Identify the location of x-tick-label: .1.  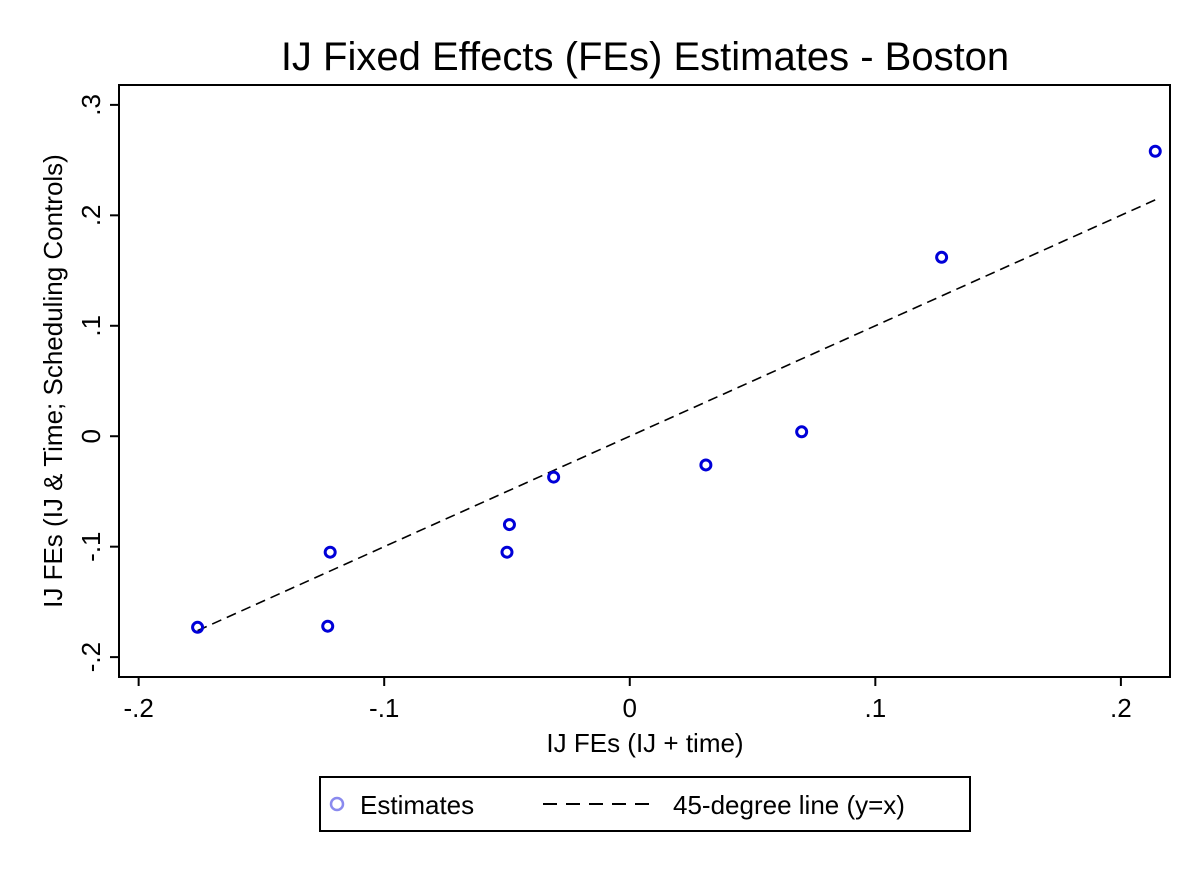
(875, 708).